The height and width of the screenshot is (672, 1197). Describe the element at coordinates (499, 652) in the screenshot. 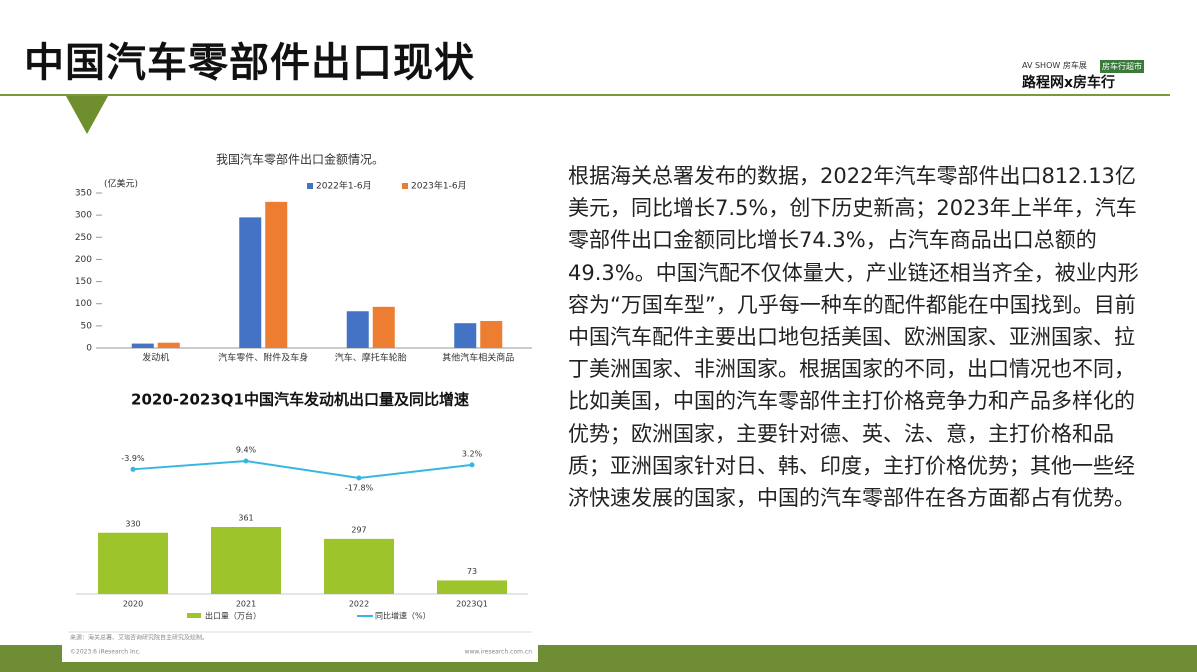

I see `website: www.iresearch.com.cn` at that location.